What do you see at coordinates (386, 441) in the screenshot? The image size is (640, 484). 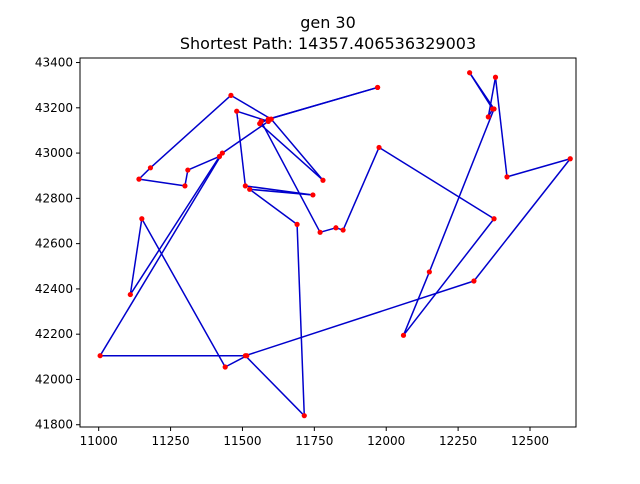 I see `x-tick-label: 12000` at bounding box center [386, 441].